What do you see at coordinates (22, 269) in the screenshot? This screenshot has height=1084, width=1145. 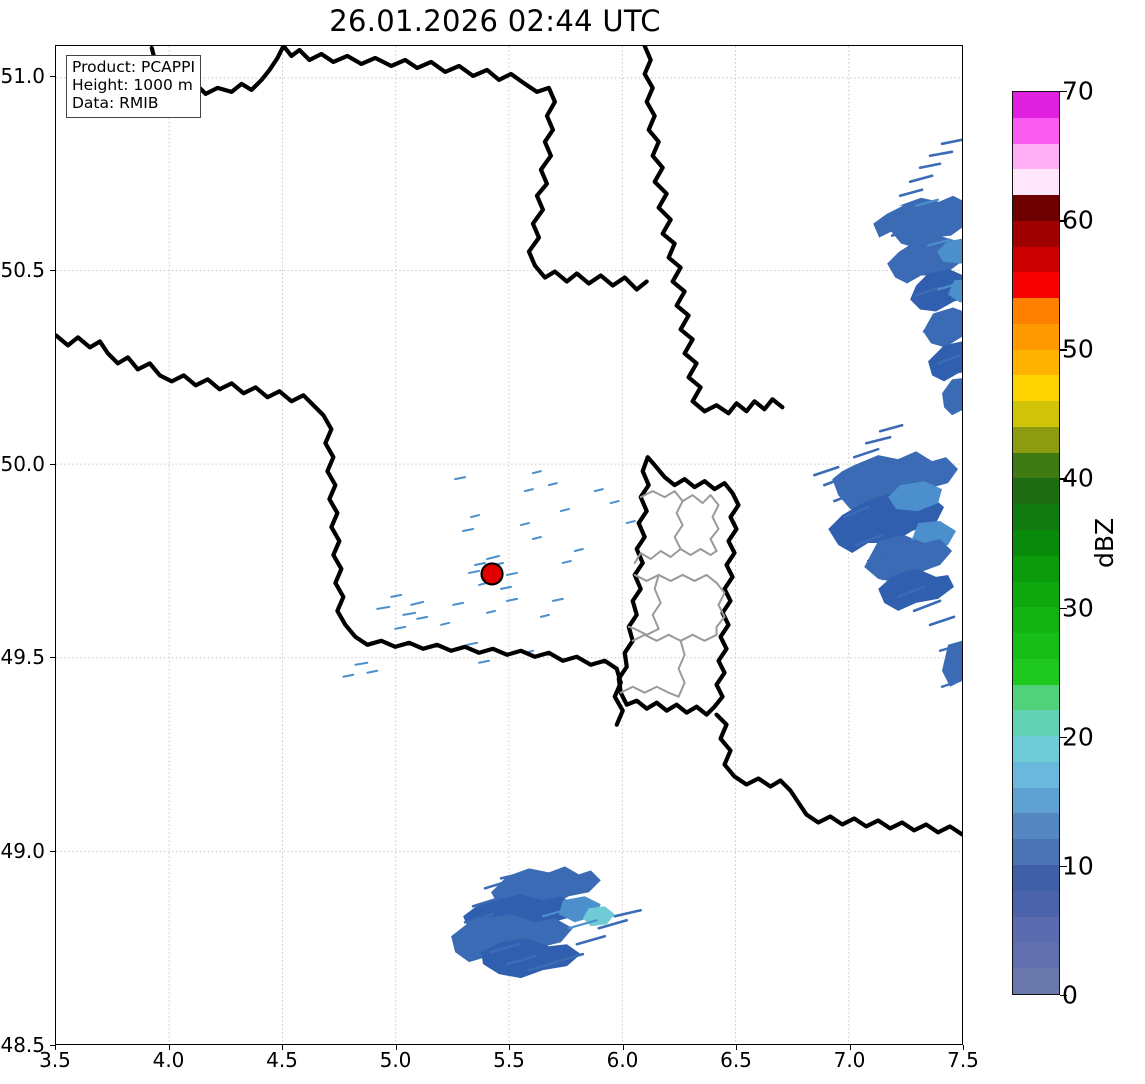 I see `y-tick-label: 50.5` at bounding box center [22, 269].